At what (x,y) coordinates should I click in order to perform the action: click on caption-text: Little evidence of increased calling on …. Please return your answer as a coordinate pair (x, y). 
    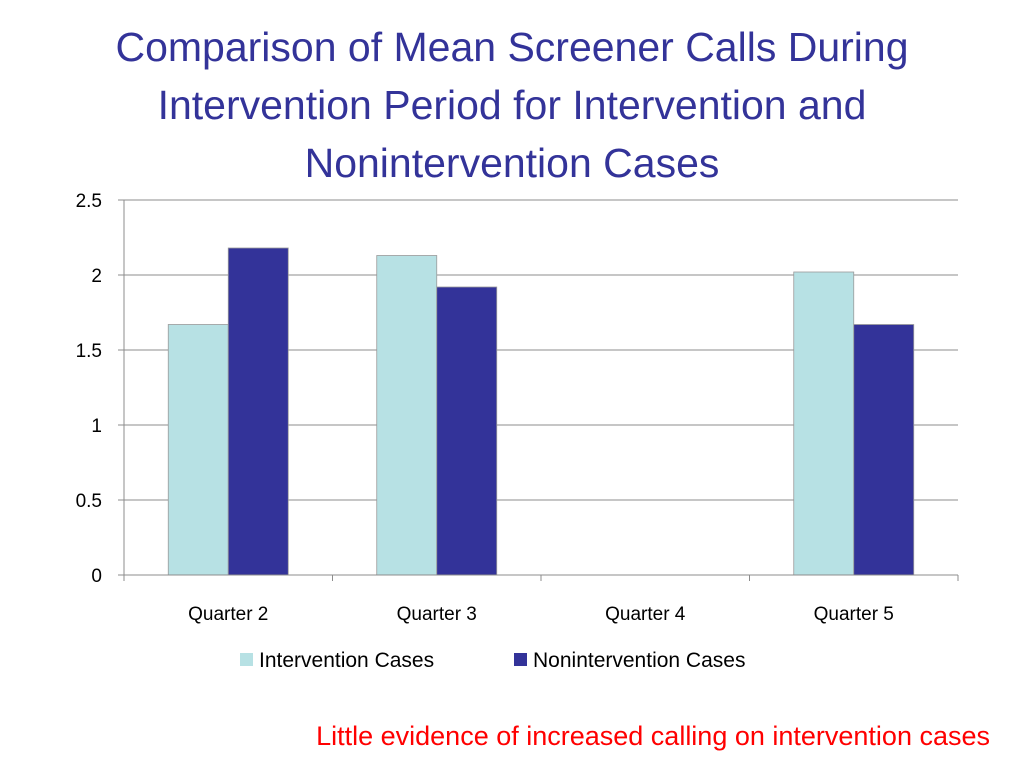
    Looking at the image, I should click on (653, 736).